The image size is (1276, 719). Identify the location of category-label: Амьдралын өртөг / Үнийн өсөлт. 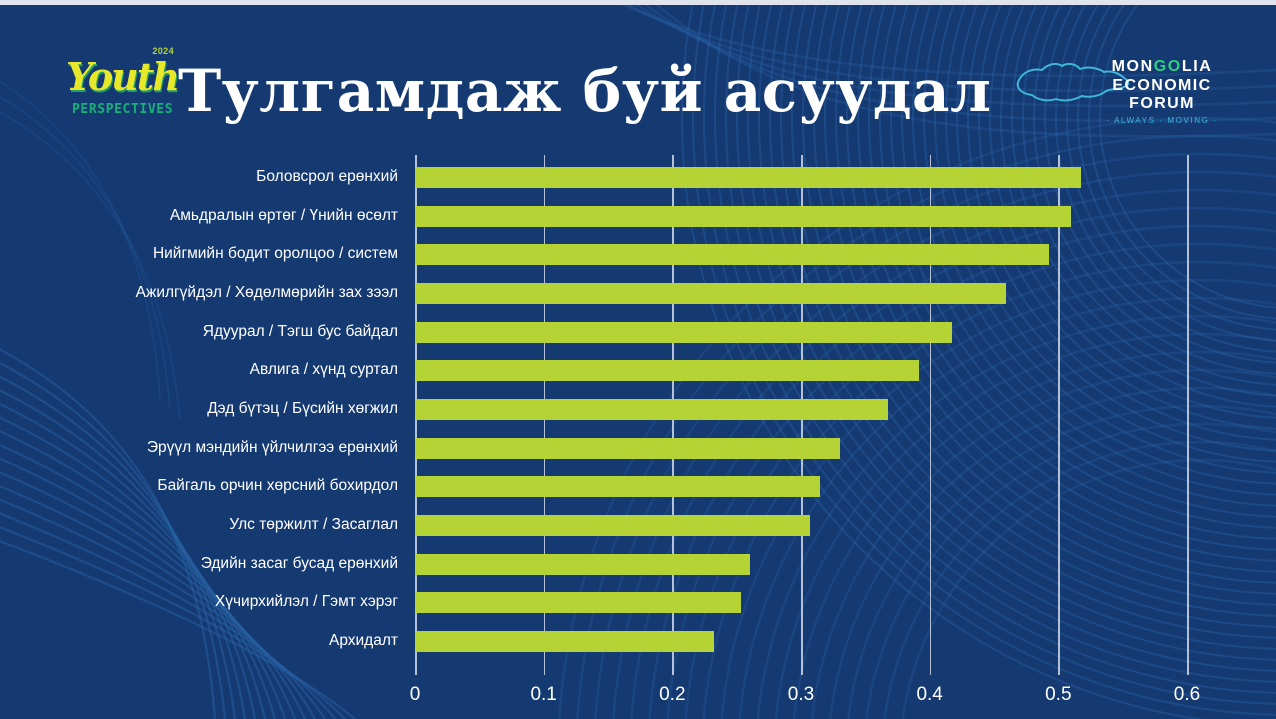
(283, 215).